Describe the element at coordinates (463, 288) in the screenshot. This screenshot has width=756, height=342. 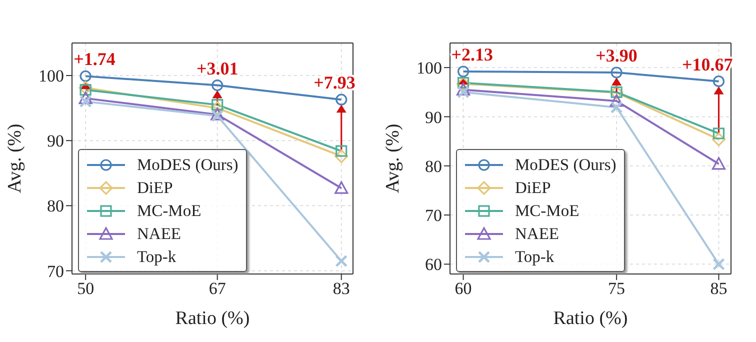
I see `x-tick-label: 60` at that location.